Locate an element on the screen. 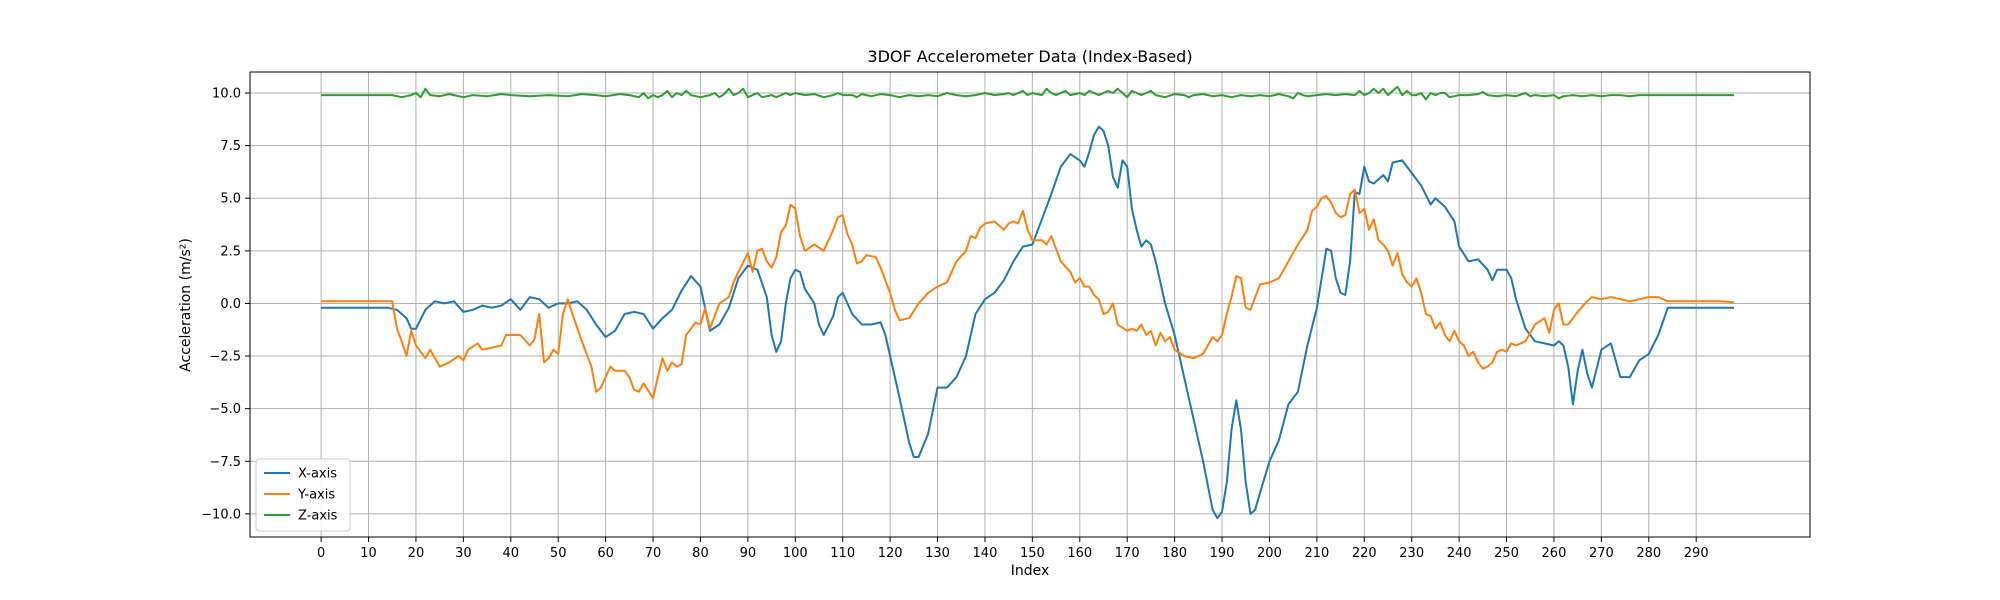 This screenshot has height=600, width=2000. x-tick-label: 180 is located at coordinates (1174, 553).